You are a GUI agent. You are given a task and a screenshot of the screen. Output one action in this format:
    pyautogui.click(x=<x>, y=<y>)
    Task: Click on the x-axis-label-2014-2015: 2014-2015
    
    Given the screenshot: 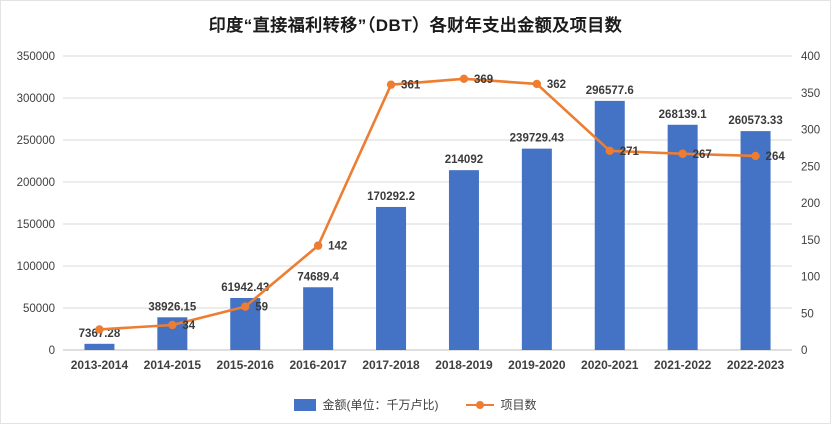 What is the action you would take?
    pyautogui.click(x=173, y=365)
    